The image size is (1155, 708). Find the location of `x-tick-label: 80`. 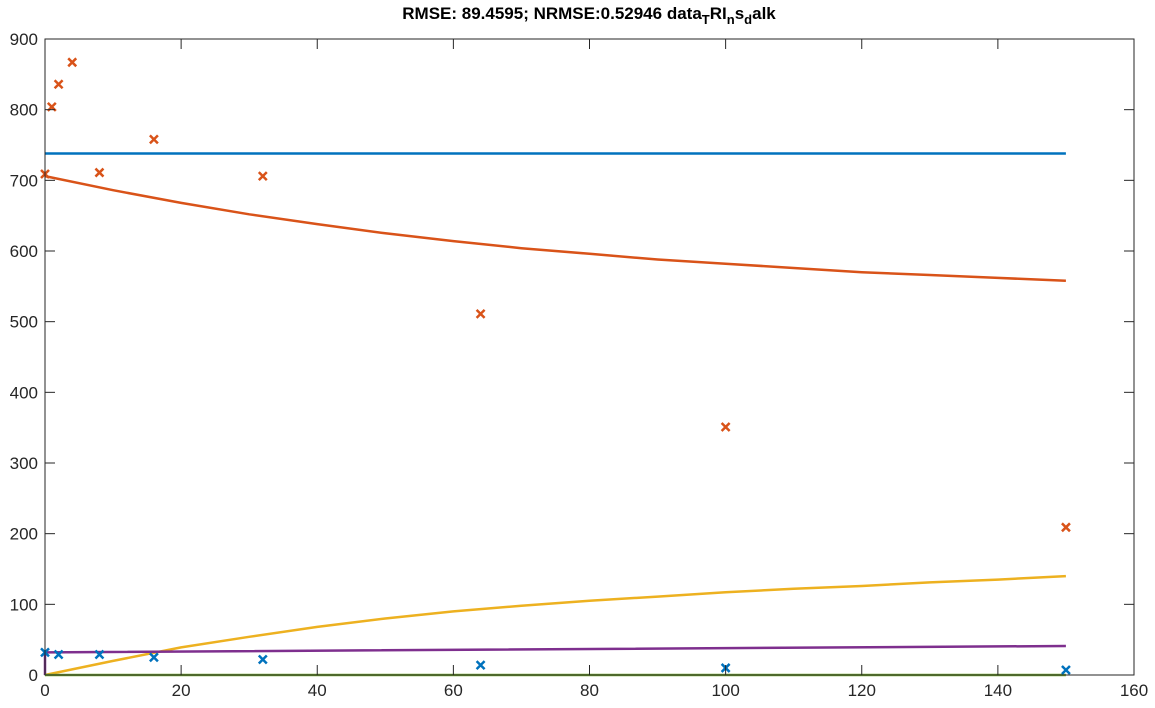

x-tick-label: 80 is located at coordinates (589, 690).